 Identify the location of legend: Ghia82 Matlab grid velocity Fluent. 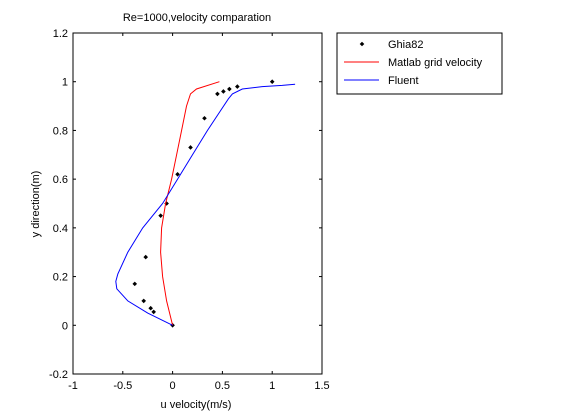
(419, 63).